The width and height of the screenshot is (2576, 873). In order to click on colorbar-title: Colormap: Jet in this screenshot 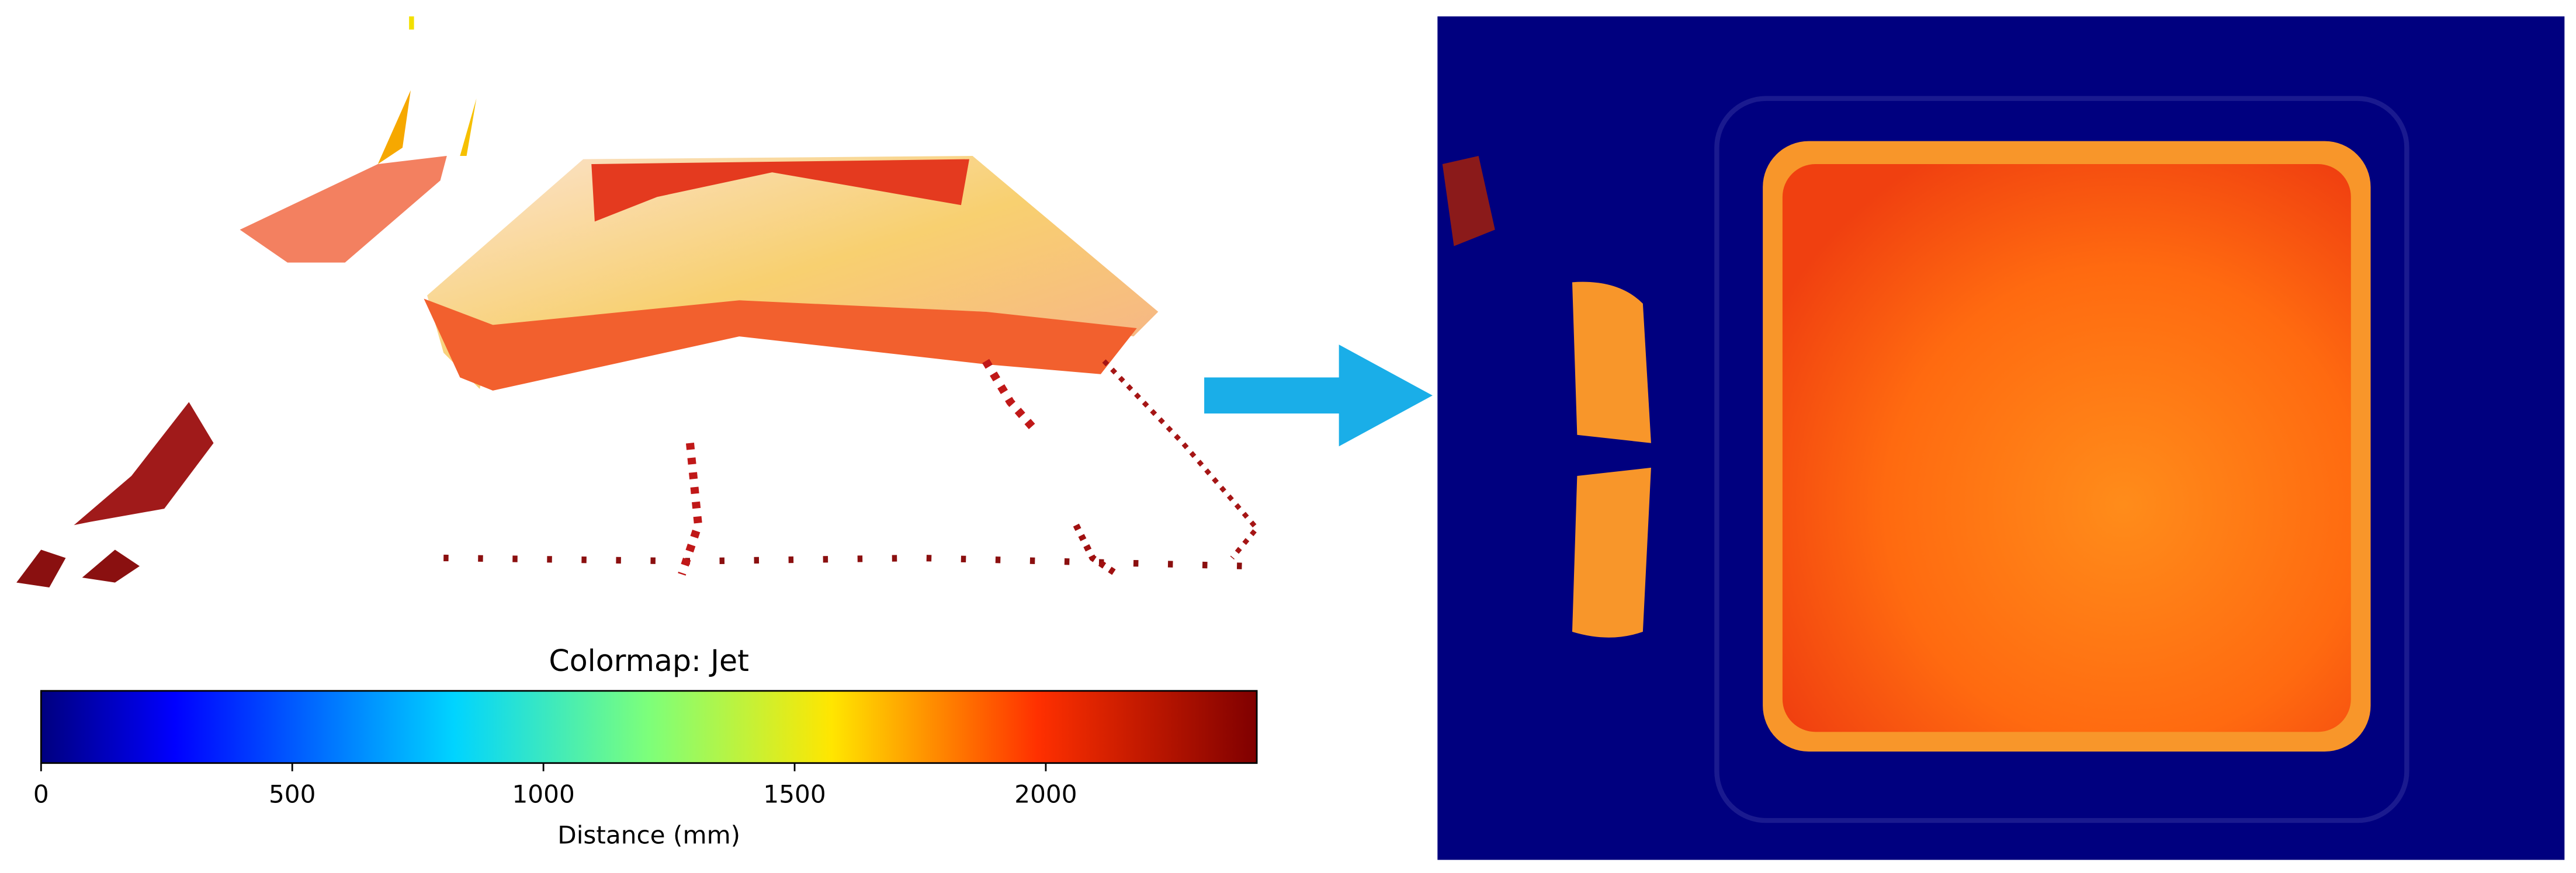, I will do `click(649, 661)`.